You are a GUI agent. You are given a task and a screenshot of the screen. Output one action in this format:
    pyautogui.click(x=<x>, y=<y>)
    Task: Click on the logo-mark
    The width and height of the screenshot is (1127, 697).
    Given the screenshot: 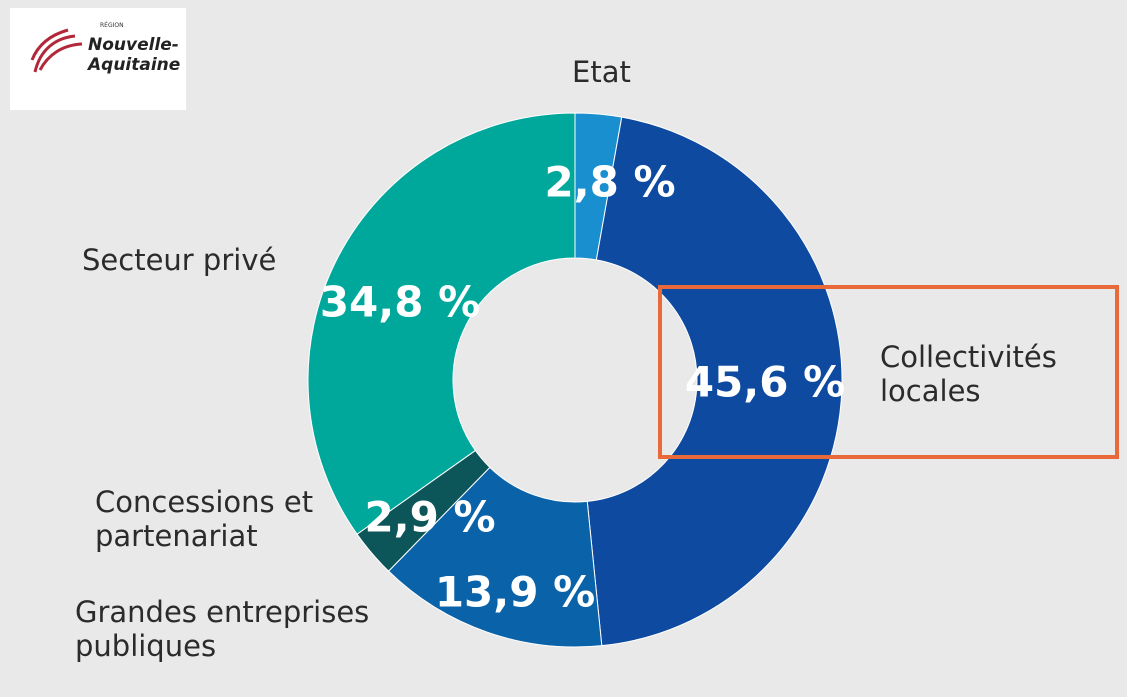 What is the action you would take?
    pyautogui.click(x=56, y=50)
    